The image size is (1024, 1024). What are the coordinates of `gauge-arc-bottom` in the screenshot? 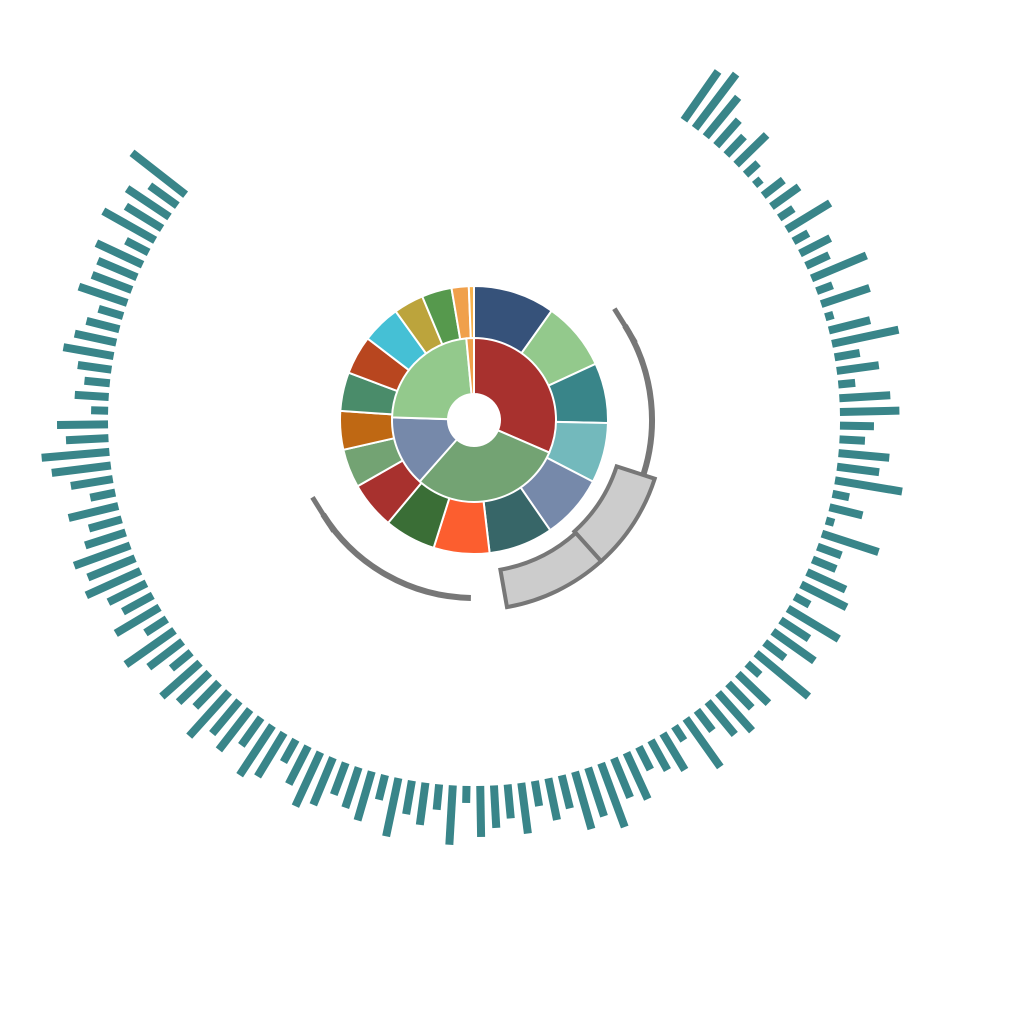 It's located at (395, 556).